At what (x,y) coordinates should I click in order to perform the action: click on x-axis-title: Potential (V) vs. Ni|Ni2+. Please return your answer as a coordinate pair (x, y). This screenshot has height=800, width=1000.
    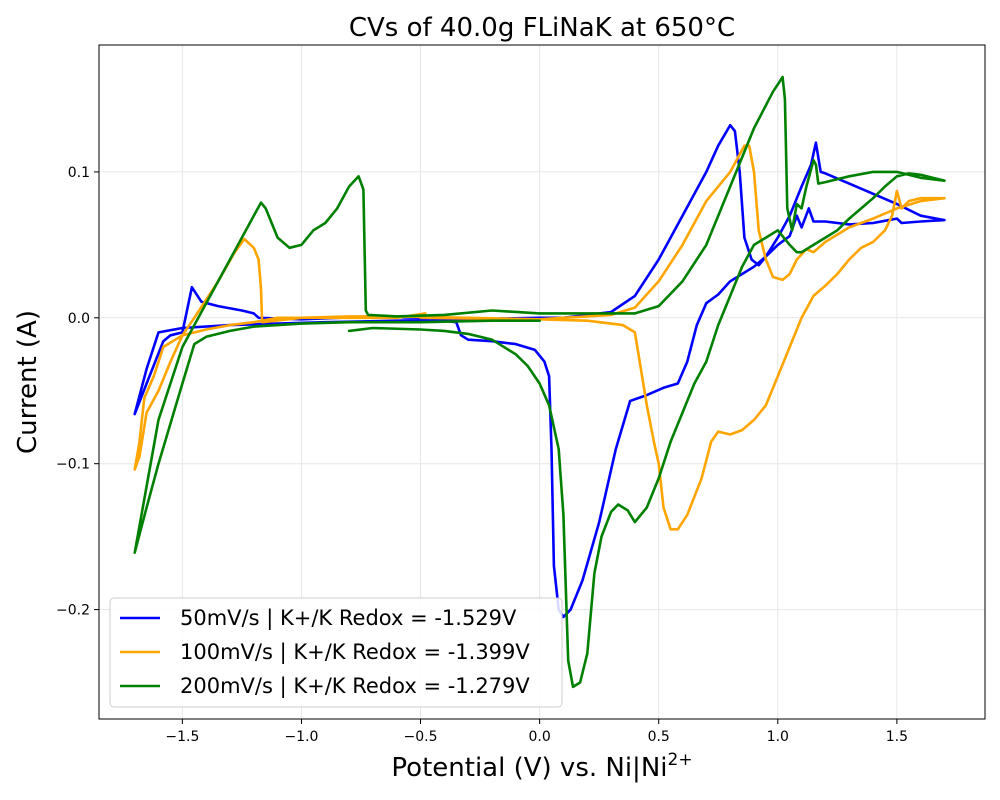
    Looking at the image, I should click on (541, 766).